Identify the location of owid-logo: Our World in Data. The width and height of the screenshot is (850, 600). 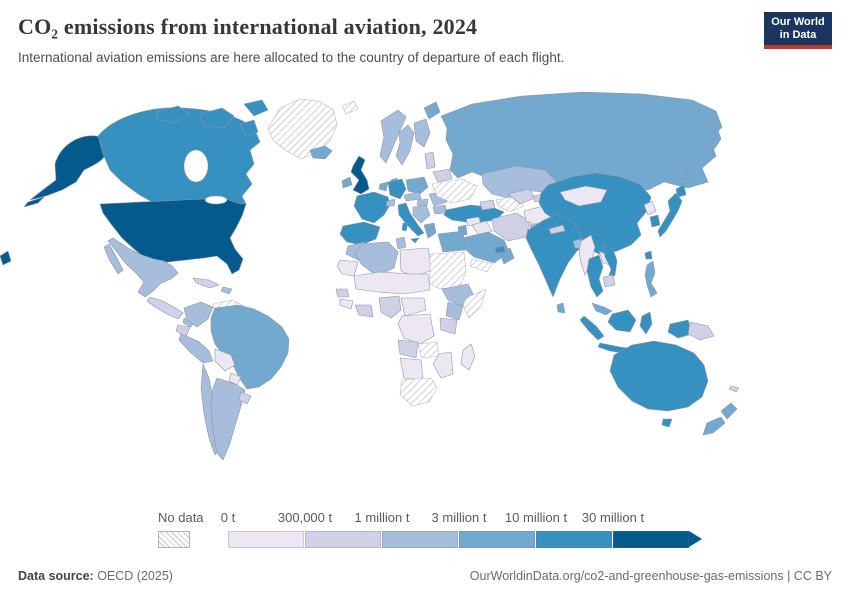
(798, 31).